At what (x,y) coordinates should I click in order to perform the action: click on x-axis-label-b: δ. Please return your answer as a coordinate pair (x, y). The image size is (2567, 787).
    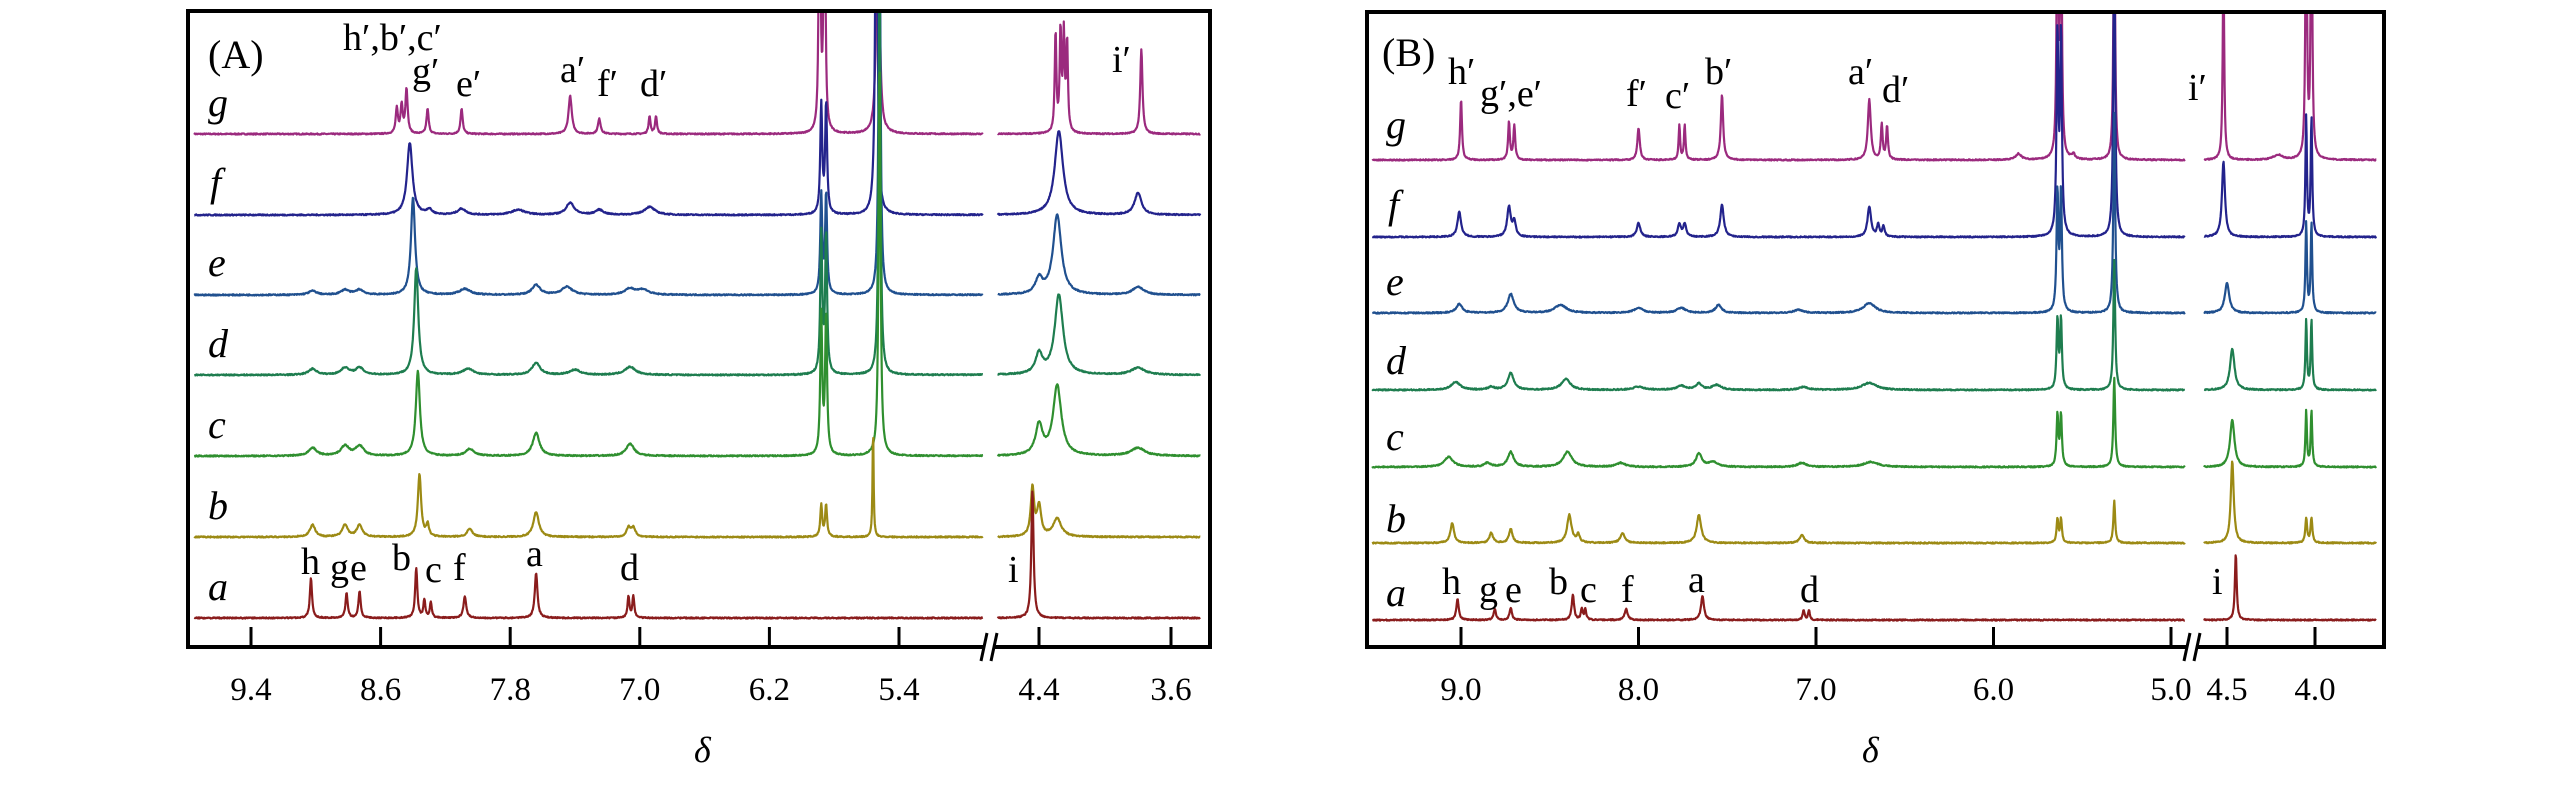
    Looking at the image, I should click on (1871, 750).